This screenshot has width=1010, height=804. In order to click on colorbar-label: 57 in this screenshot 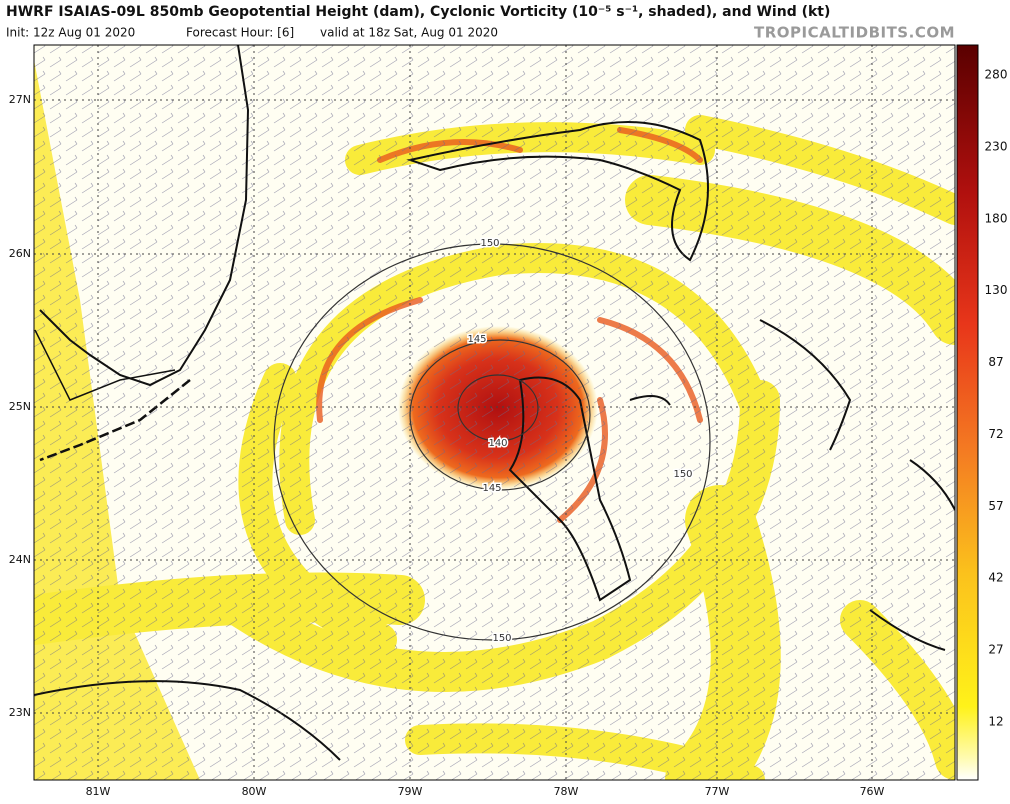, I will do `click(995, 506)`.